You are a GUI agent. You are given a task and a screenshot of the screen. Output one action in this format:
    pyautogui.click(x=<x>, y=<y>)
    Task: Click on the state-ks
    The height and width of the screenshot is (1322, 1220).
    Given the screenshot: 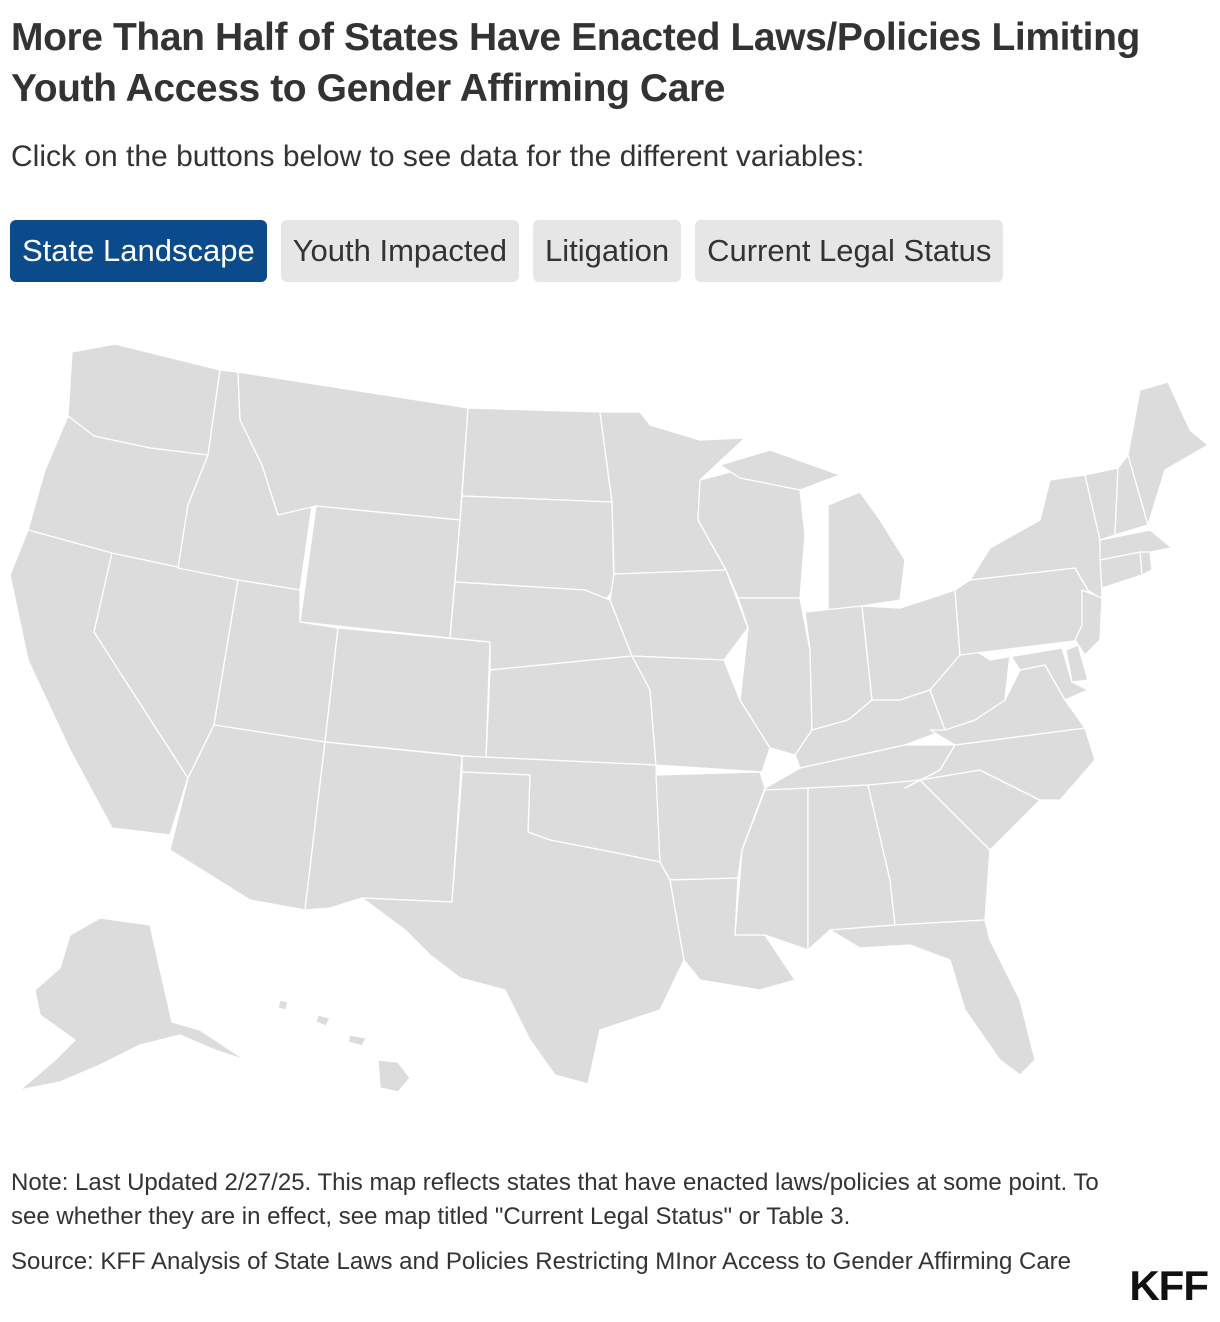 What is the action you would take?
    pyautogui.click(x=571, y=710)
    